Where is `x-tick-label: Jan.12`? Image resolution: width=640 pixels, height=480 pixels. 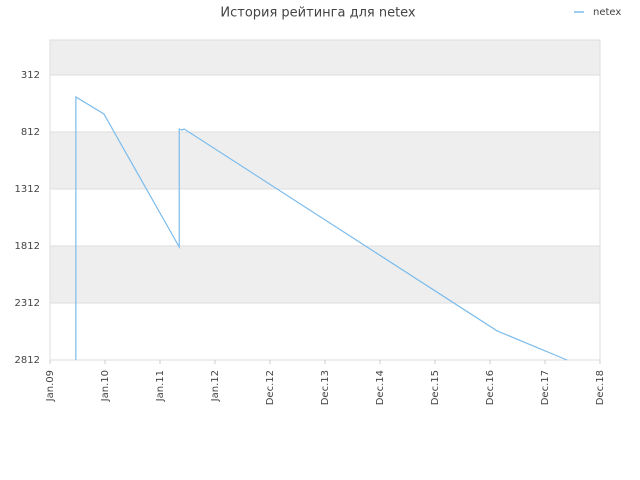
x-tick-label: Jan.12 is located at coordinates (215, 386).